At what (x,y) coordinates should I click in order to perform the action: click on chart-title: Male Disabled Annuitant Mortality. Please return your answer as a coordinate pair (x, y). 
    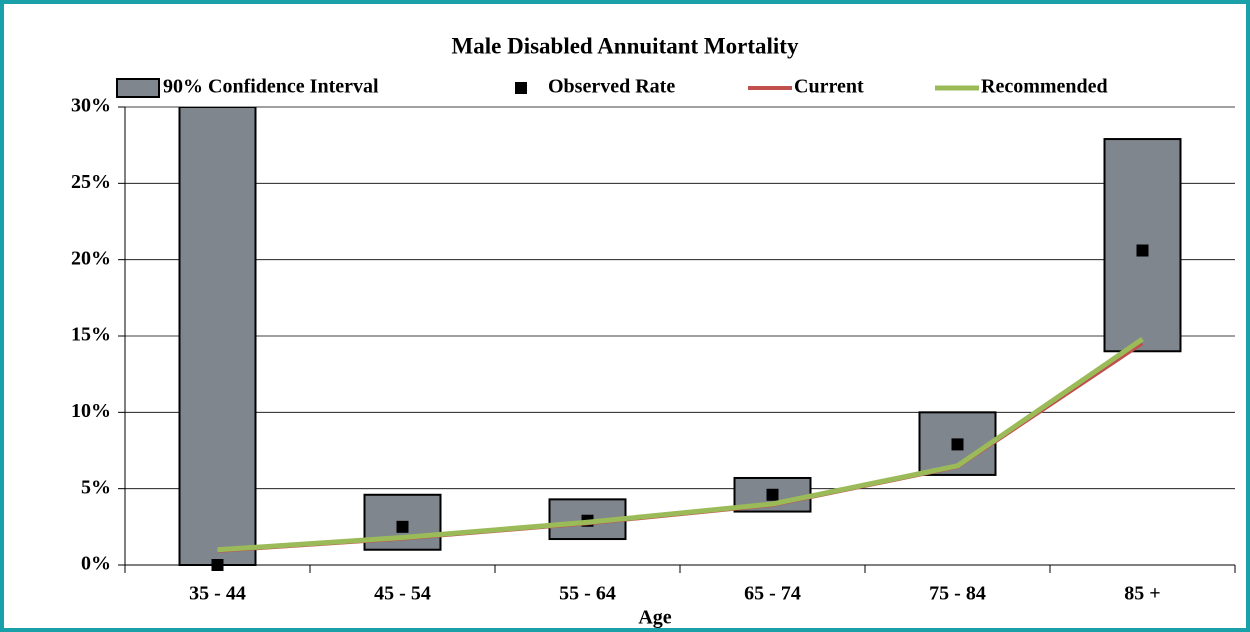
    Looking at the image, I should click on (625, 45).